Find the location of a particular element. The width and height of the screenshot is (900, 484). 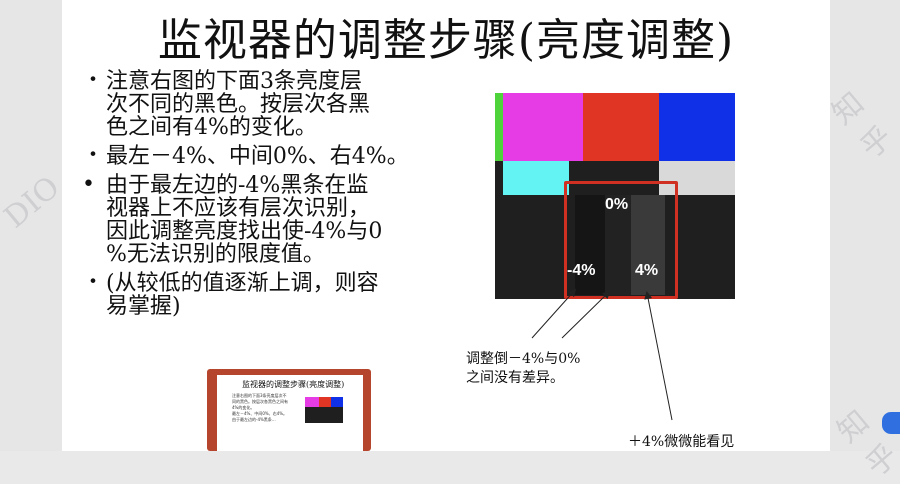

plus4-percent-label: 4% is located at coordinates (647, 270).